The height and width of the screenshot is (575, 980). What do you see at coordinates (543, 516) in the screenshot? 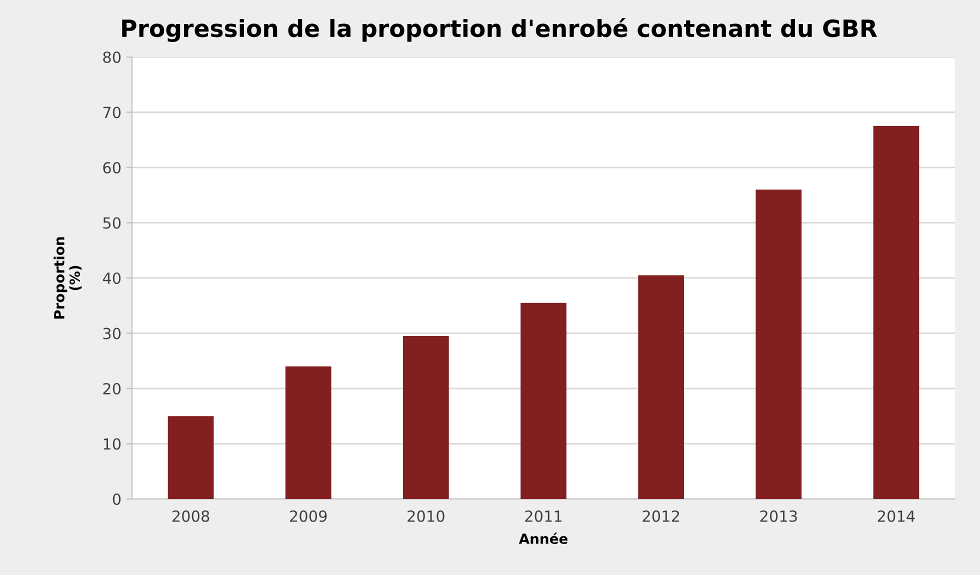
I see `x-tick-label: 2011` at bounding box center [543, 516].